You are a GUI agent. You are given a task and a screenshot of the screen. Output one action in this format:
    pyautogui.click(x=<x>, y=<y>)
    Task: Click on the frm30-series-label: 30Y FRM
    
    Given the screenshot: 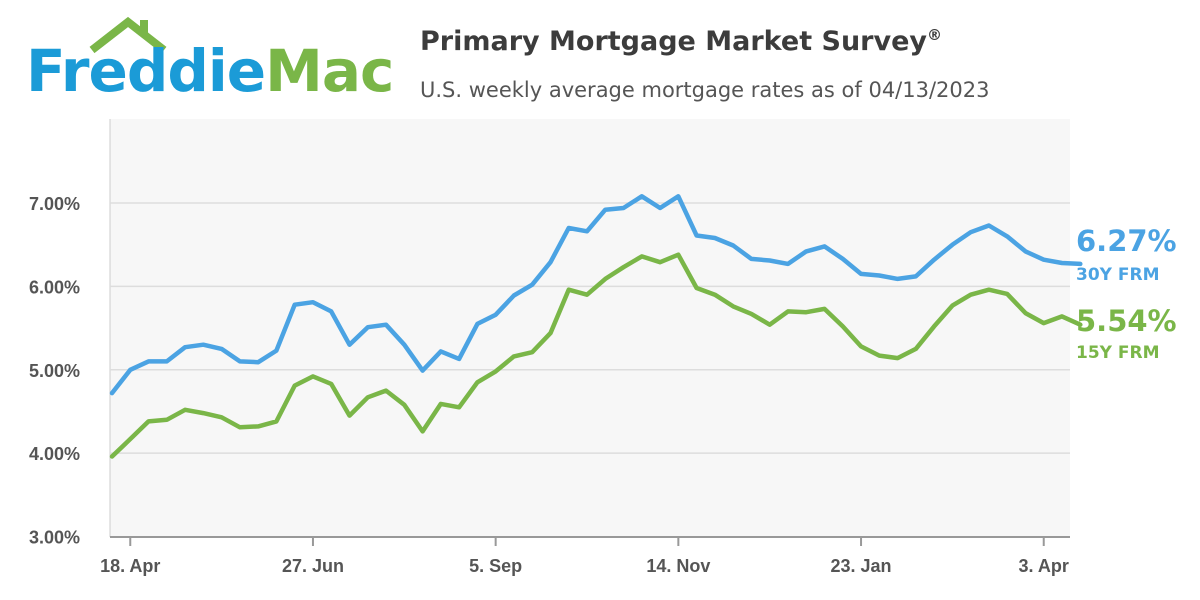 What is the action you would take?
    pyautogui.click(x=1118, y=275)
    